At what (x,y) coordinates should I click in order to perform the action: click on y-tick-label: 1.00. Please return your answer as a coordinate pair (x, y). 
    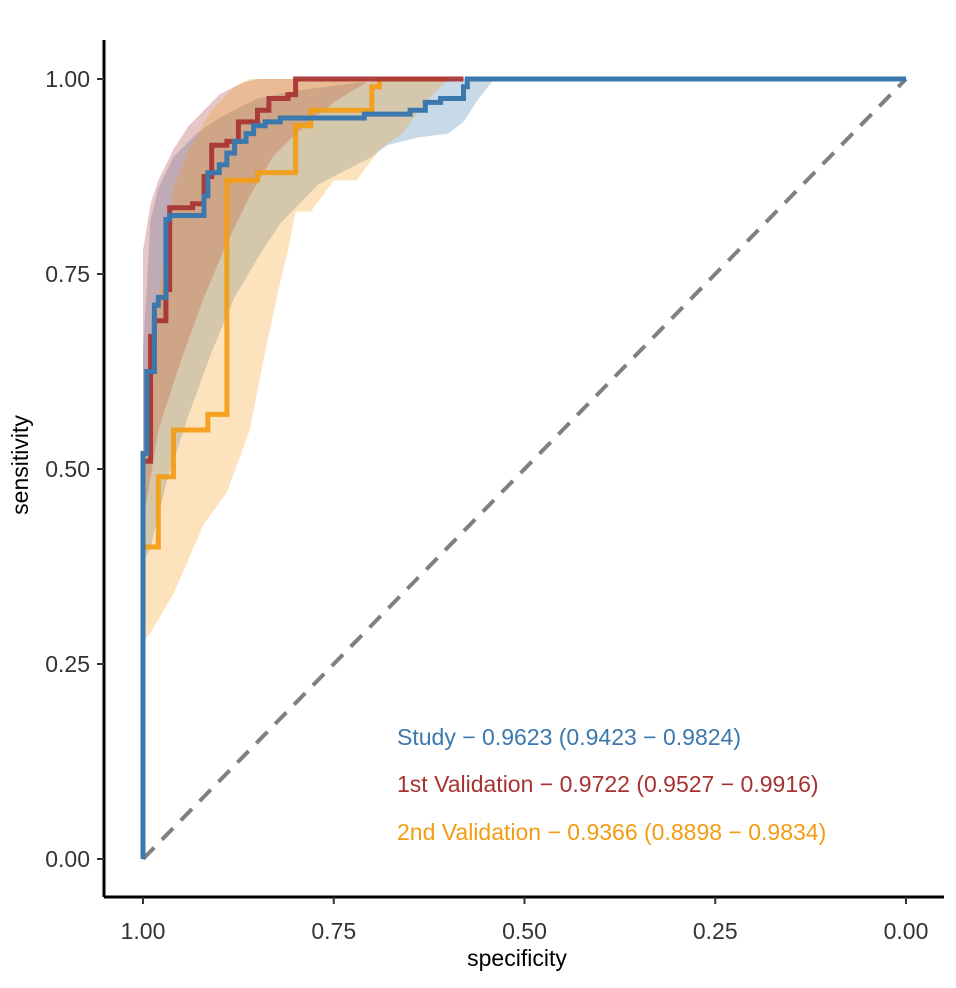
    Looking at the image, I should click on (67, 79).